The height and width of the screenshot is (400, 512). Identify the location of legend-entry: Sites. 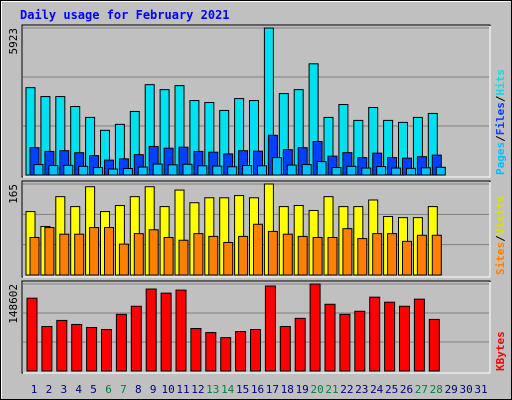
(500, 258).